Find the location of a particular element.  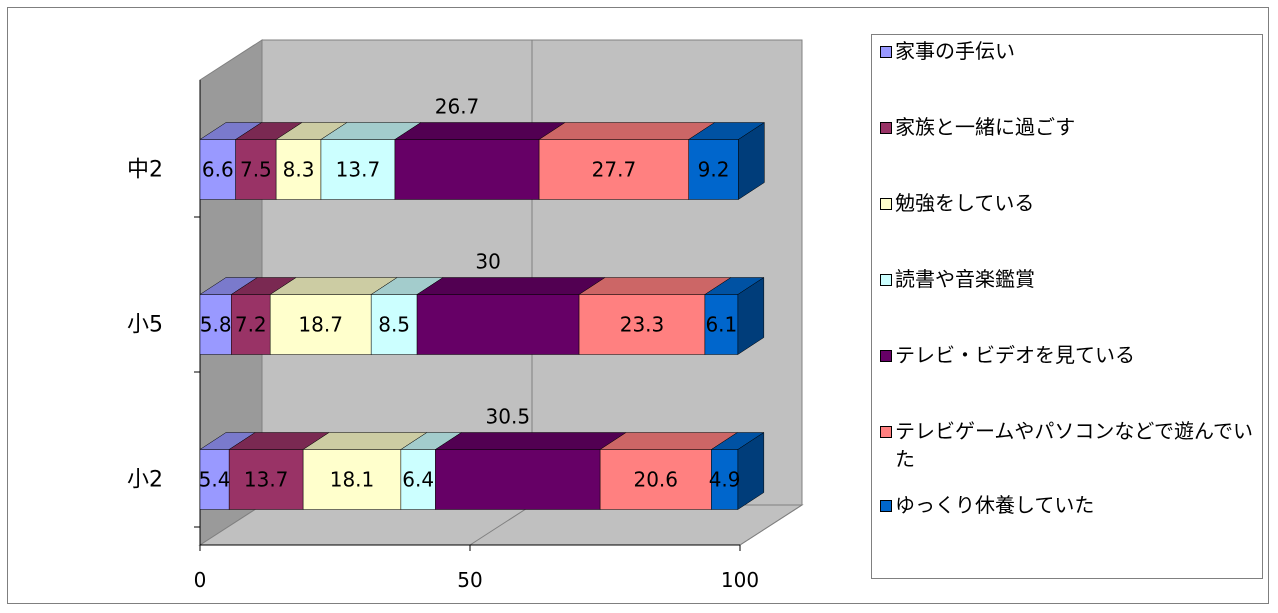

data-label: 20.6 is located at coordinates (655, 480).